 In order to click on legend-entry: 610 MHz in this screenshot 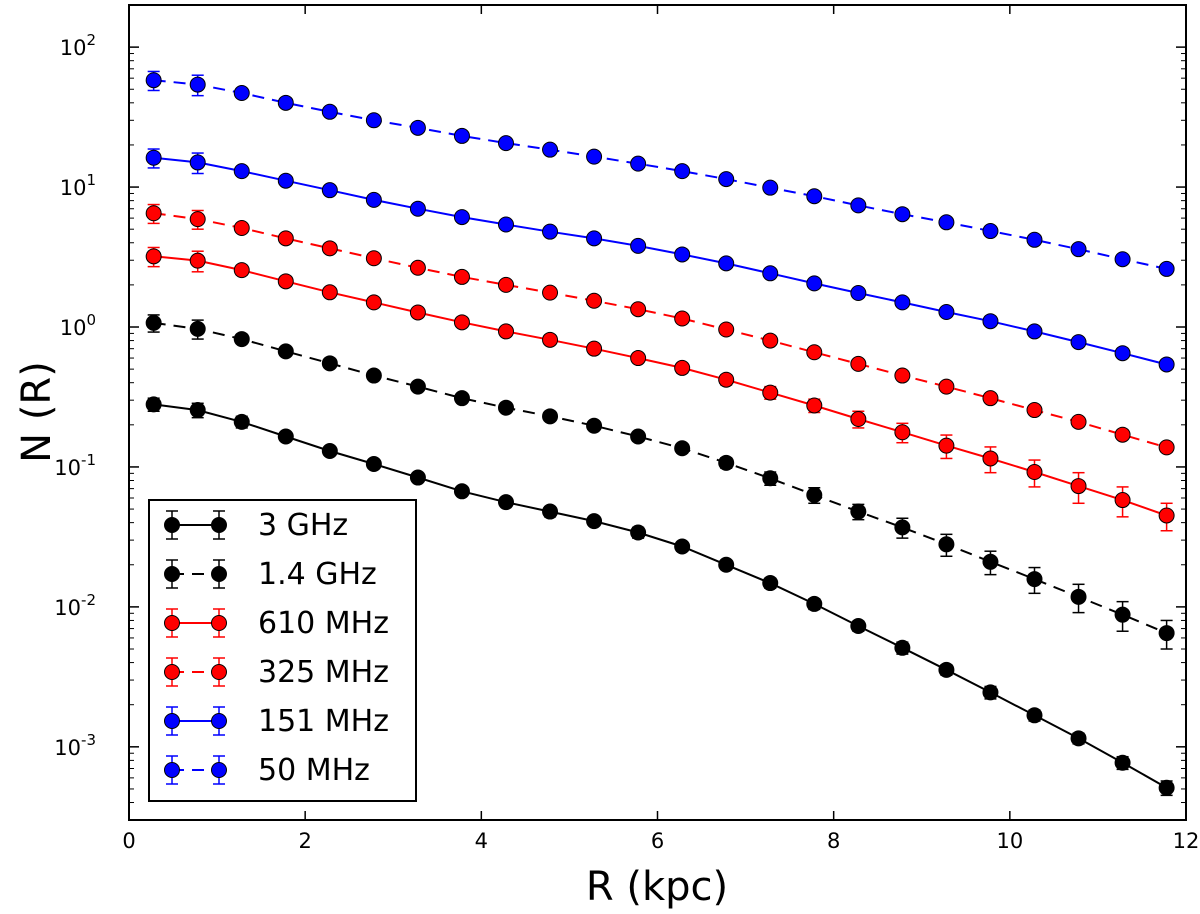, I will do `click(276, 623)`.